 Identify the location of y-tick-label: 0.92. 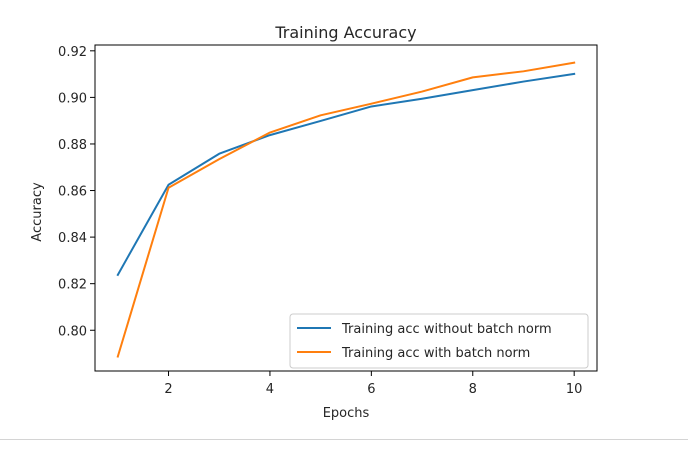
(72, 52).